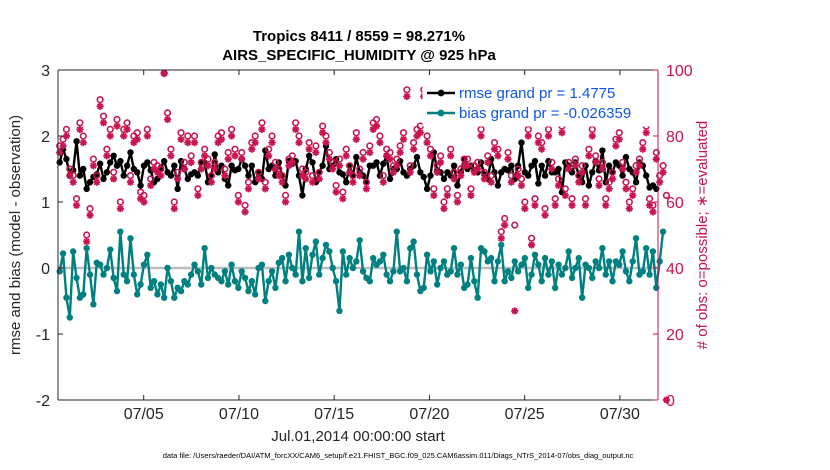 The width and height of the screenshot is (830, 470). Describe the element at coordinates (144, 414) in the screenshot. I see `x-tick-label: 07/05` at that location.